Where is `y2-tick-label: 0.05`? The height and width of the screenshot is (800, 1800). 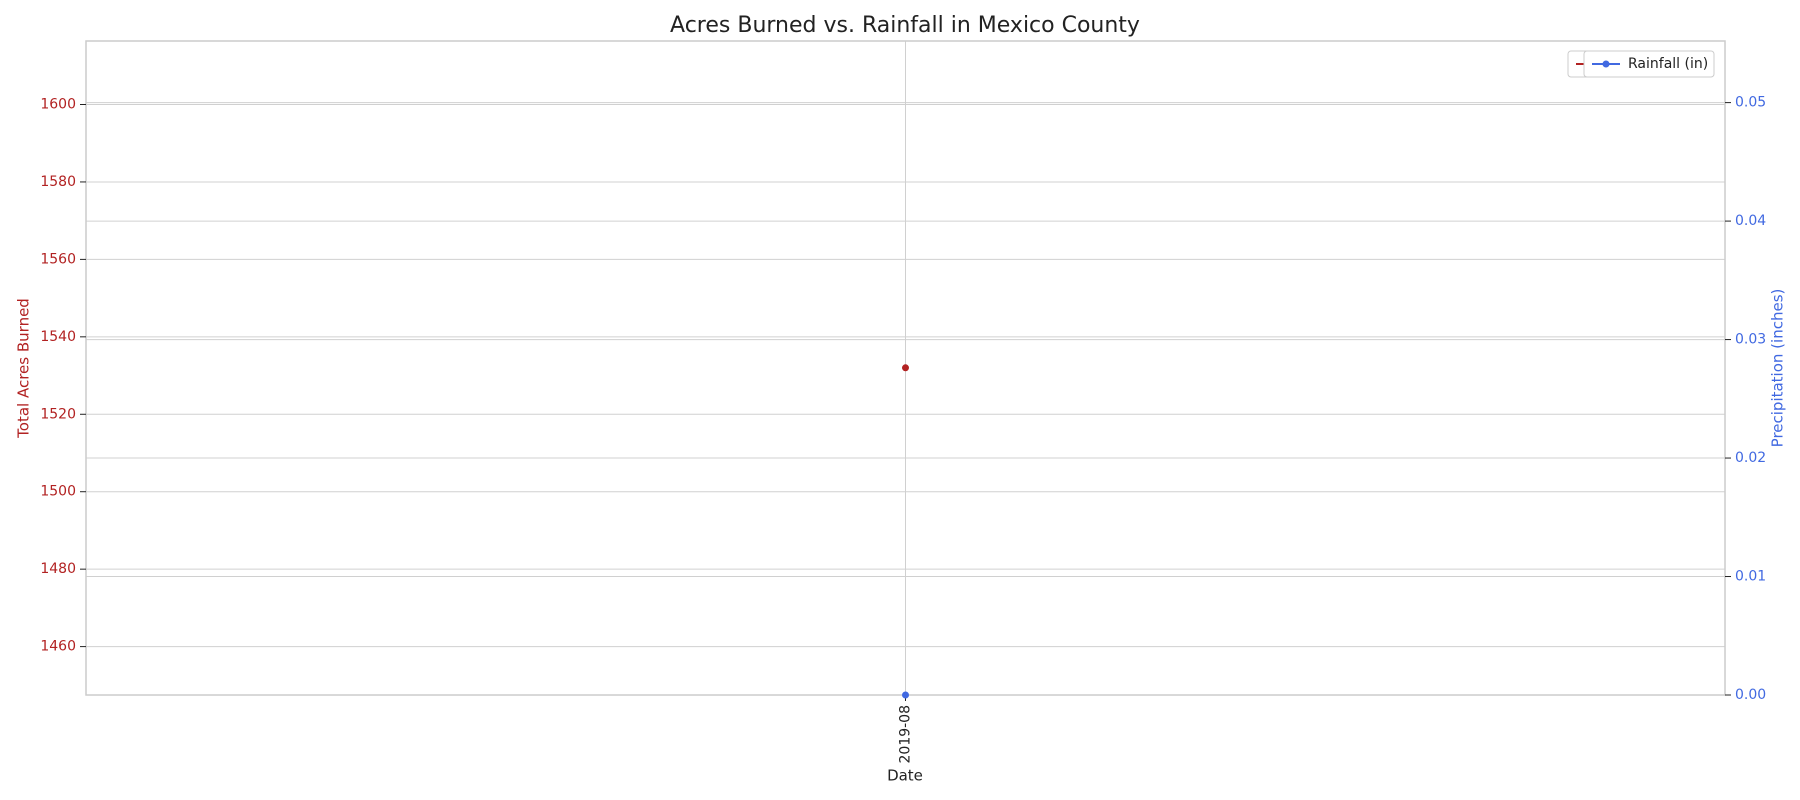 y2-tick-label: 0.05 is located at coordinates (1750, 103).